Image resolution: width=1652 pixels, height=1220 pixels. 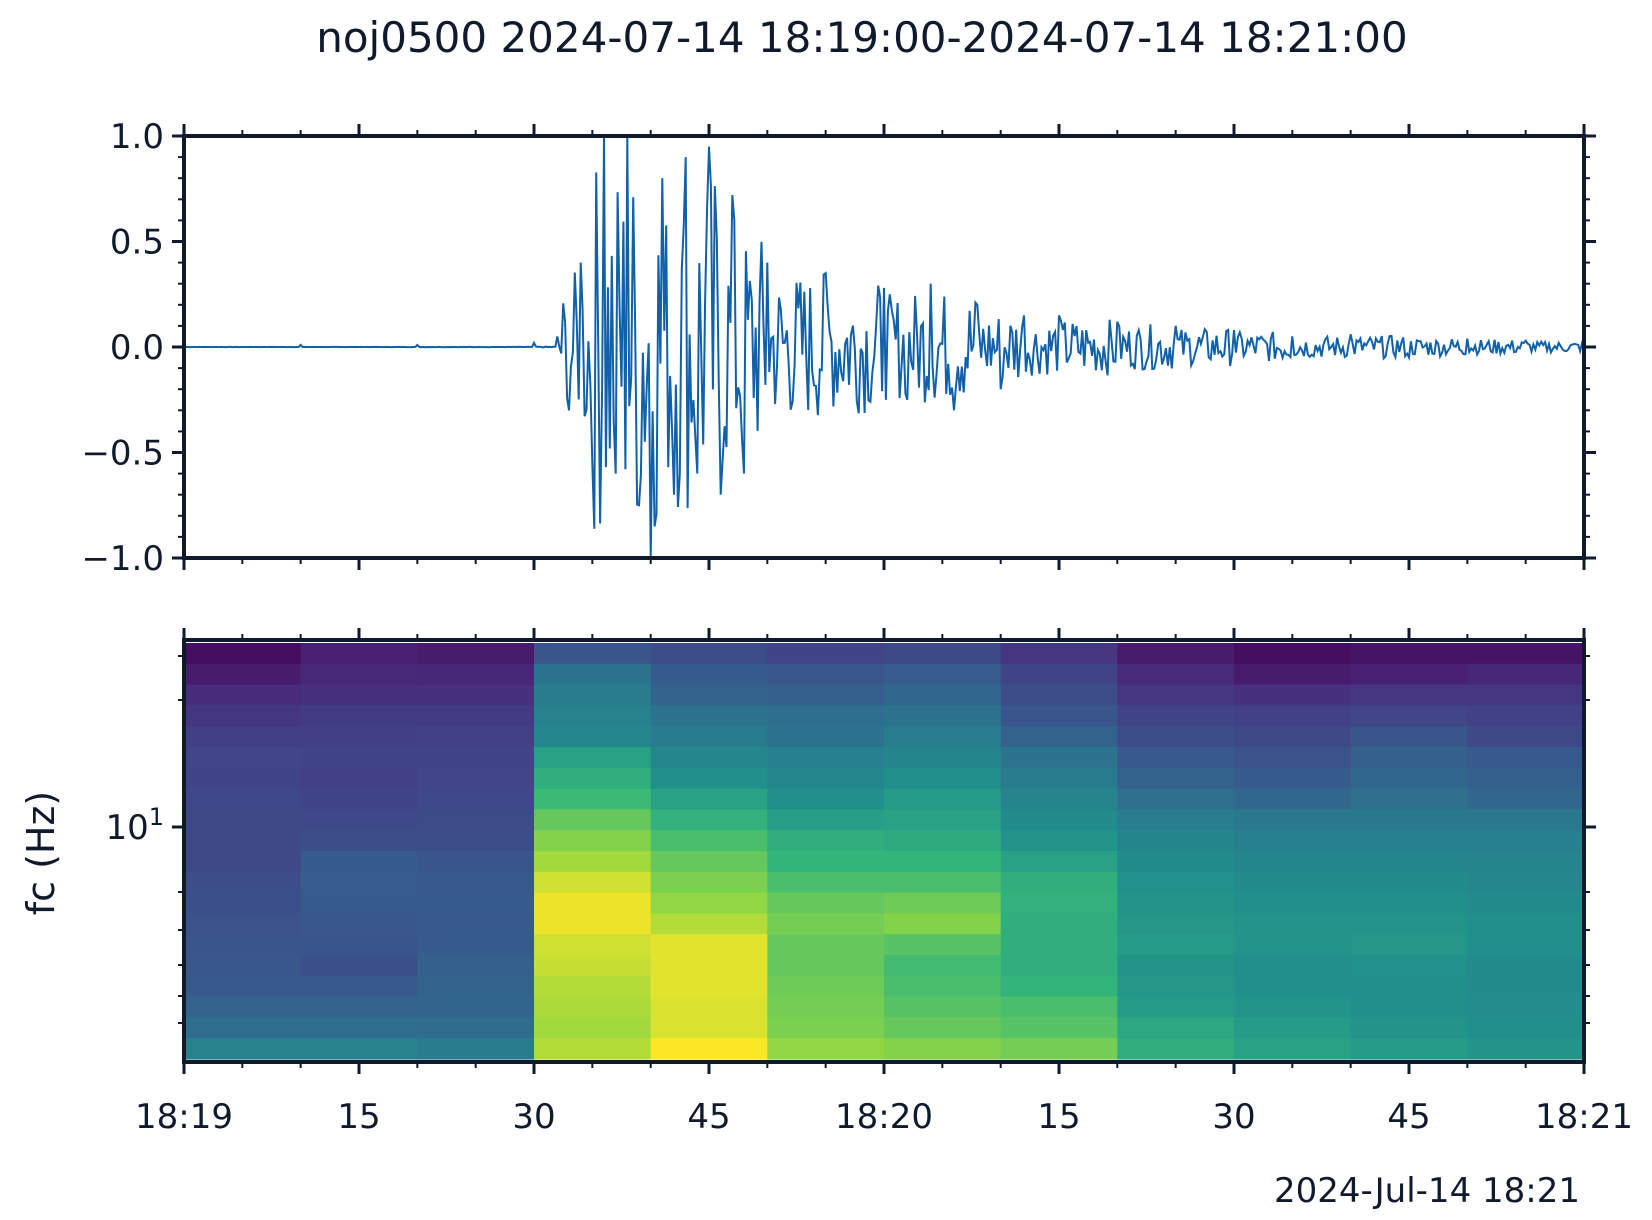 What do you see at coordinates (122, 454) in the screenshot?
I see `y-tick-label: −0.5` at bounding box center [122, 454].